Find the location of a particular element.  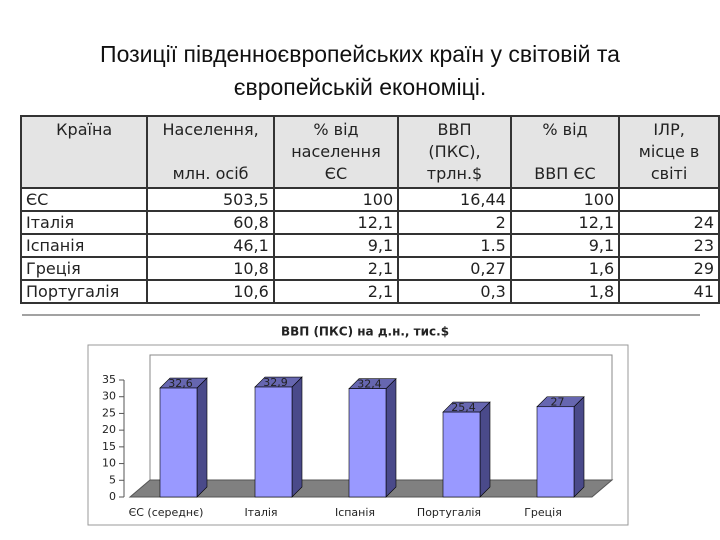

header-cell: ВВП (ПКС), трлн.$ is located at coordinates (454, 152).